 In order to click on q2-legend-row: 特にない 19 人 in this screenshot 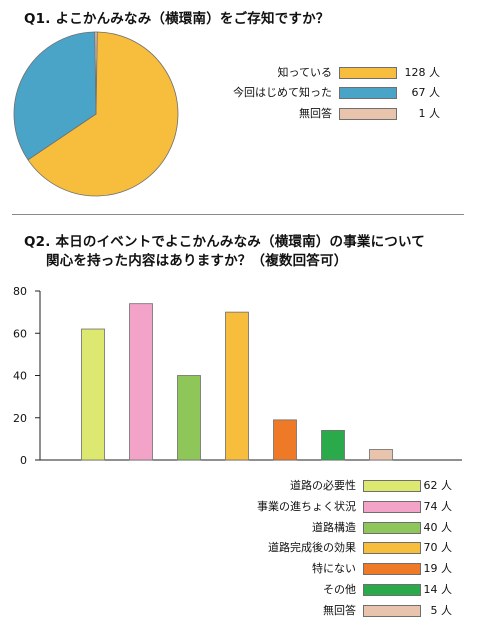, I will do `click(226, 569)`.